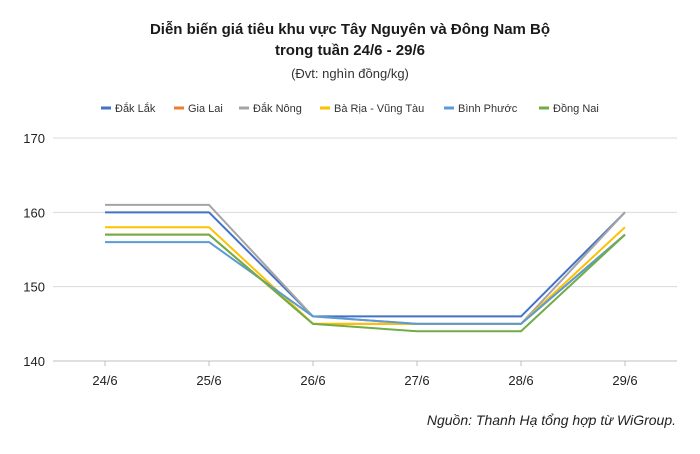 The width and height of the screenshot is (700, 454). What do you see at coordinates (34, 287) in the screenshot?
I see `y-tick-label: 150` at bounding box center [34, 287].